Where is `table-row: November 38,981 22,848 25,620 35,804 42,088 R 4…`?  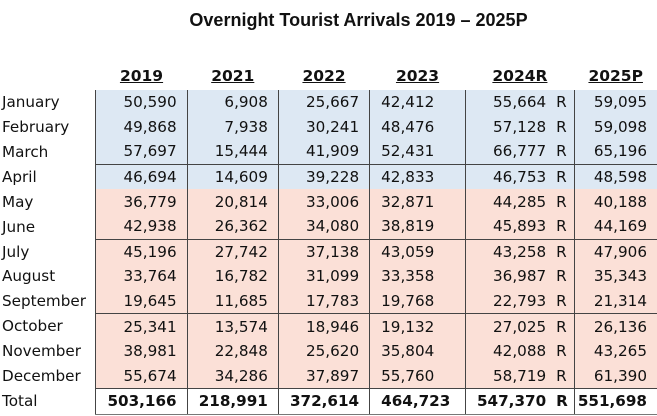 table-row: November 38,981 22,848 25,620 35,804 42,088 R 4… is located at coordinates (328, 351).